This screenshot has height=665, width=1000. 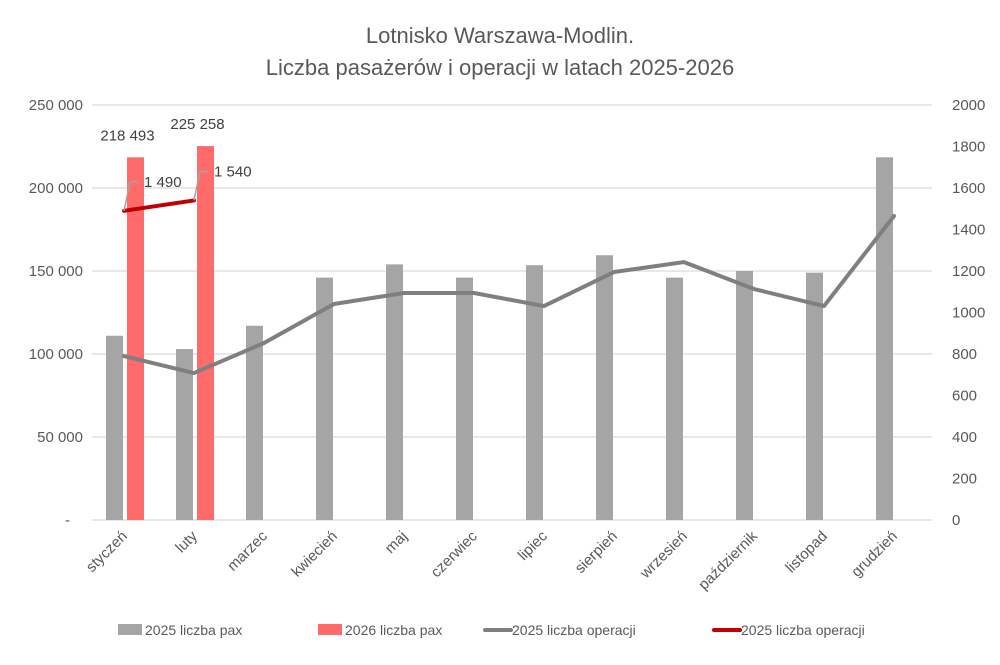 What do you see at coordinates (159, 205) in the screenshot?
I see `line-2026-operations` at bounding box center [159, 205].